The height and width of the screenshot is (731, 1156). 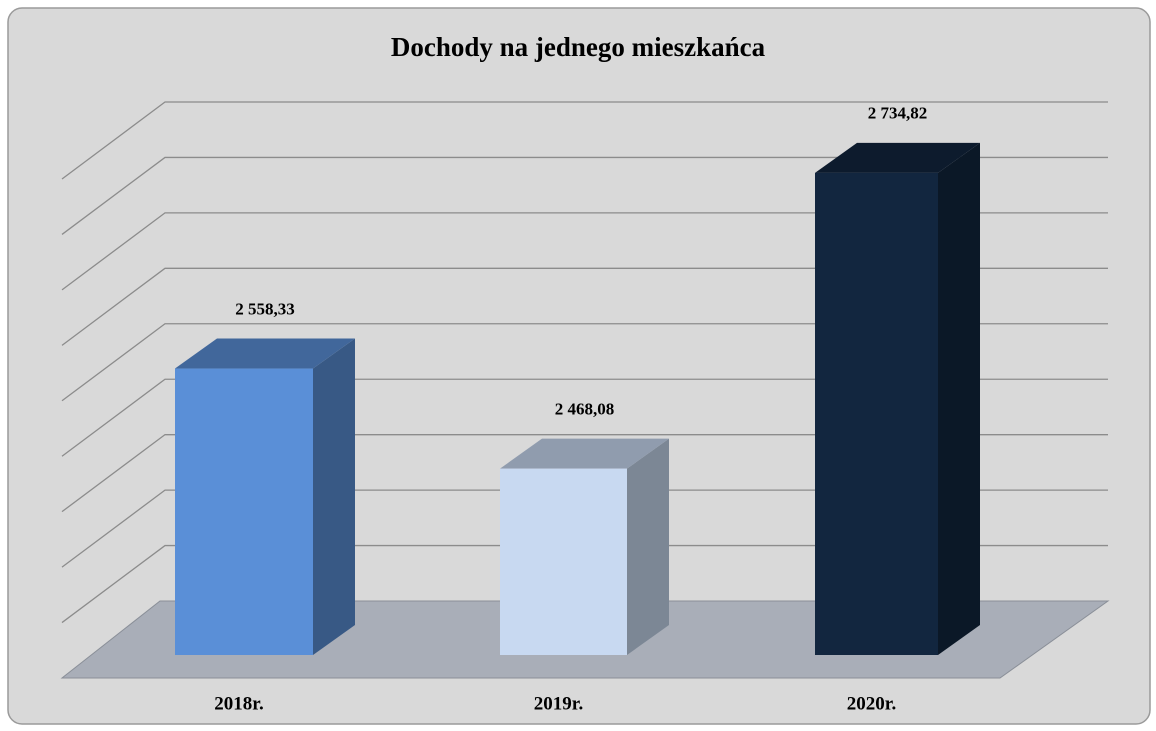 What do you see at coordinates (898, 113) in the screenshot?
I see `value-label: 2 734,82` at bounding box center [898, 113].